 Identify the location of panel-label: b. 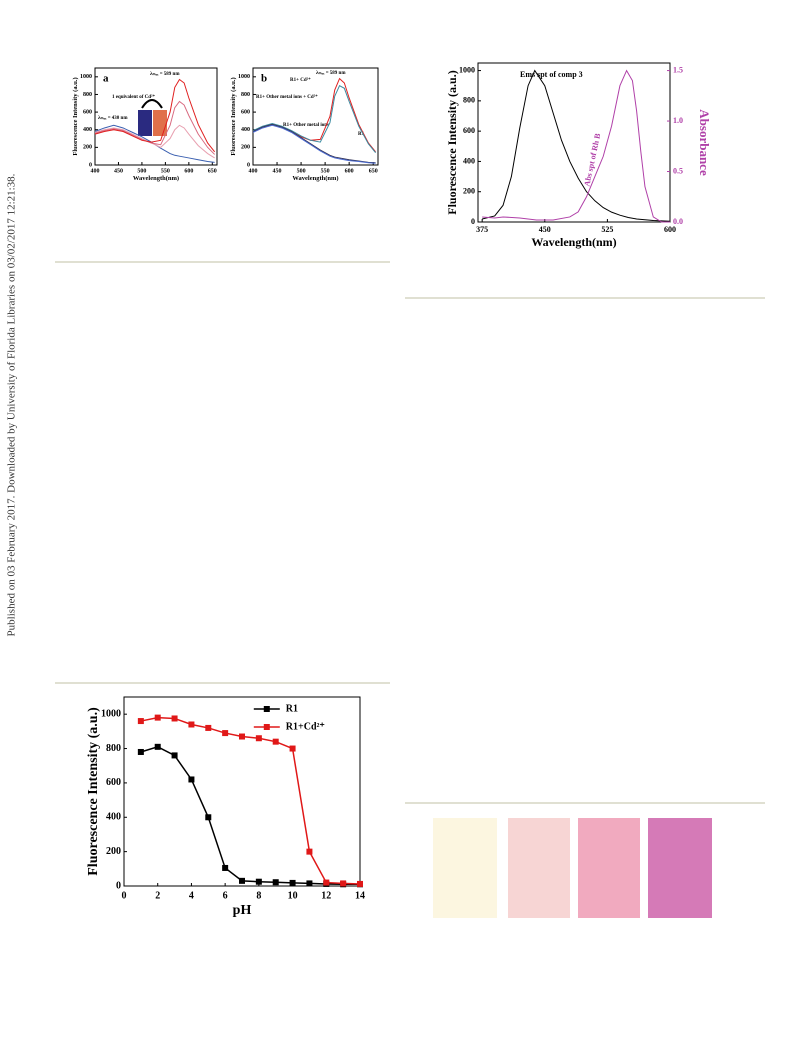
(264, 79).